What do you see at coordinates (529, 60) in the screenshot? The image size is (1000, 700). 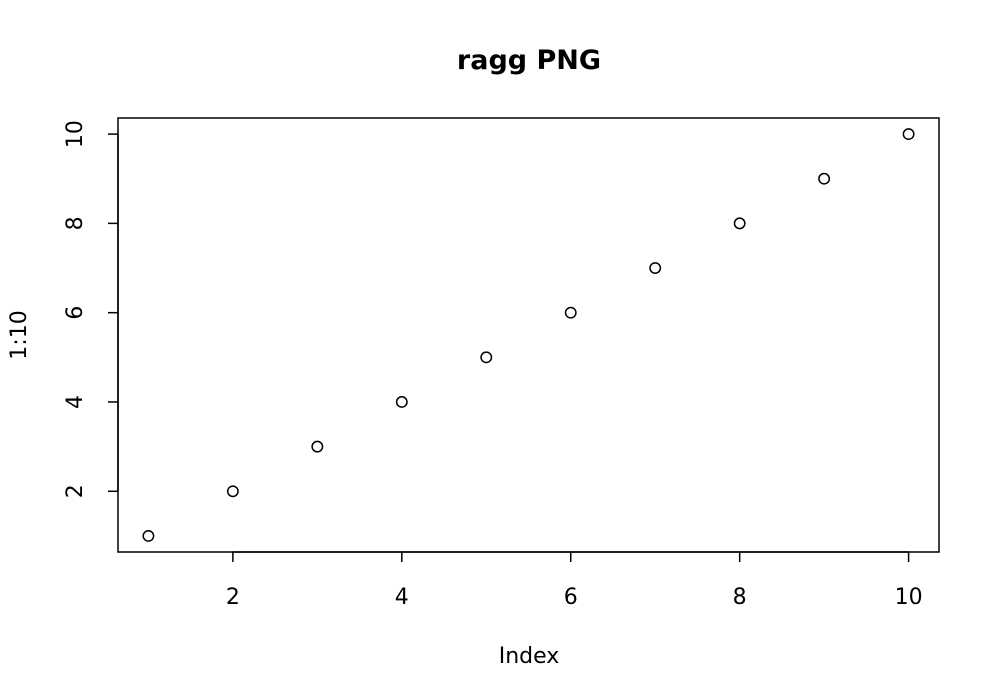 I see `chart-title: ragg PNG` at bounding box center [529, 60].